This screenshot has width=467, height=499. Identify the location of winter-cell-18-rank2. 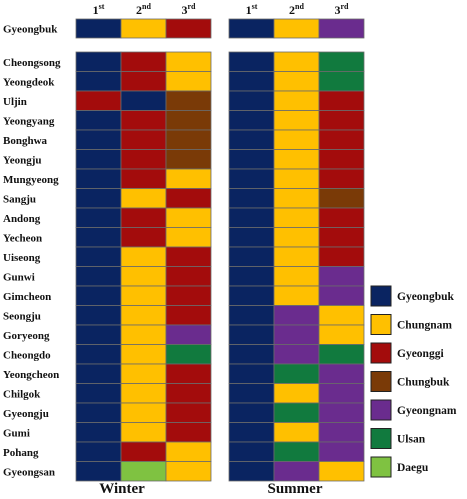
(143, 393).